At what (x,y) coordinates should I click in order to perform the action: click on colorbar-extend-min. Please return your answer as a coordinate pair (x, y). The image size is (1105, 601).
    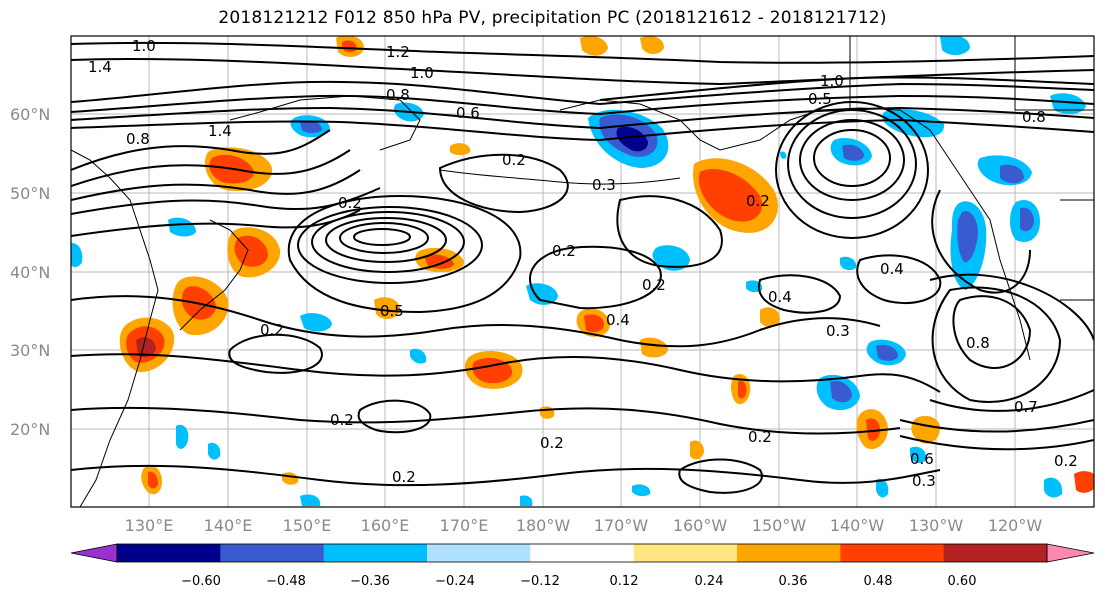
    Looking at the image, I should click on (94, 553).